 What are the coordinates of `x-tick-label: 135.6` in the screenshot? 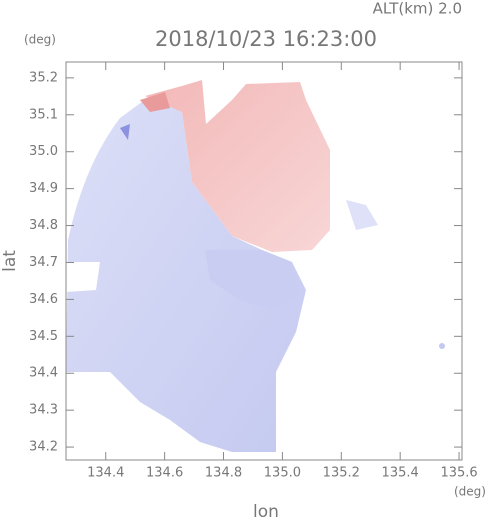 It's located at (458, 473).